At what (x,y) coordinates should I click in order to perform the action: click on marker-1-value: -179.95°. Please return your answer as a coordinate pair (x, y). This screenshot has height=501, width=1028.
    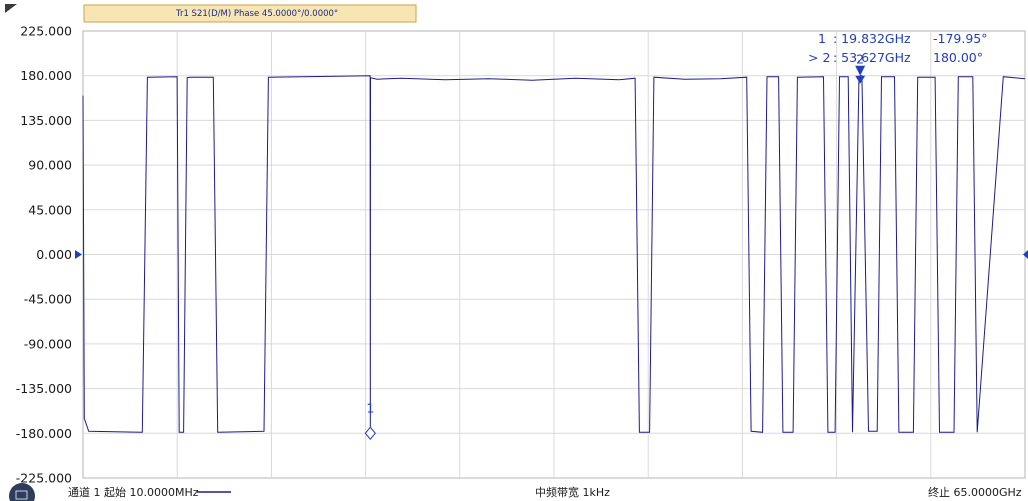
    Looking at the image, I should click on (960, 38).